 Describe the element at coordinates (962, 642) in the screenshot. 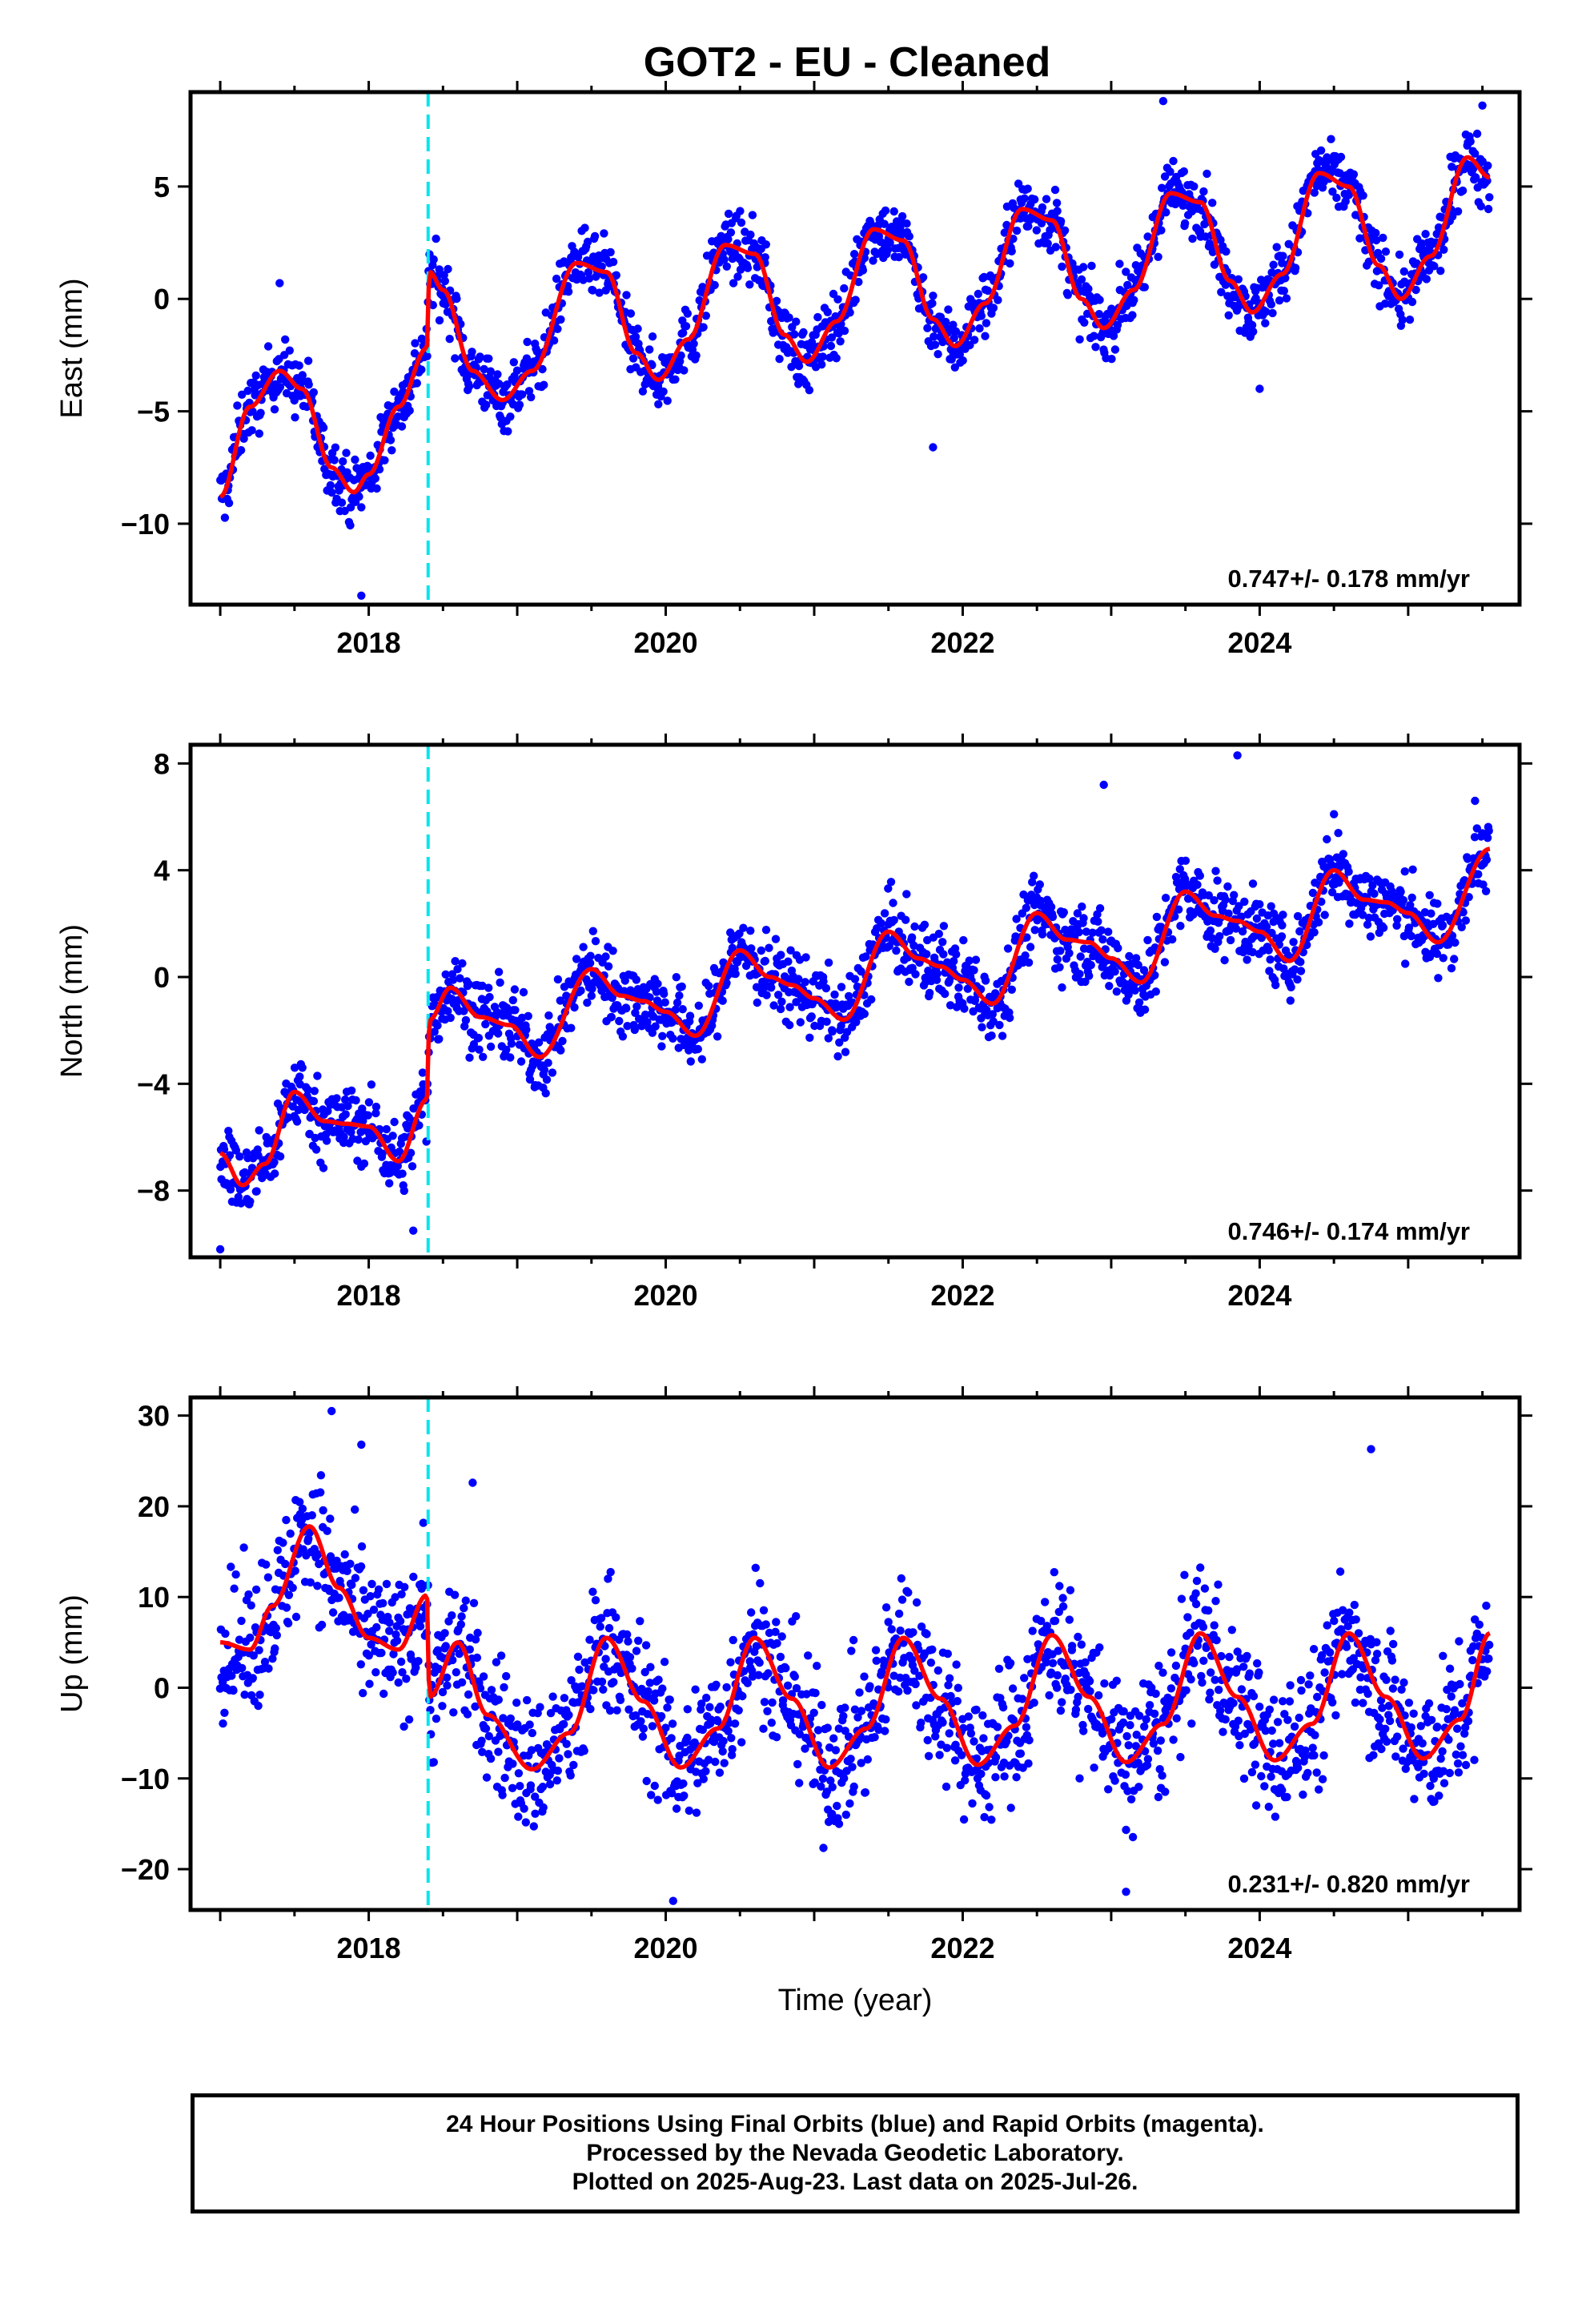

I see `x-tick-label: 2022` at that location.